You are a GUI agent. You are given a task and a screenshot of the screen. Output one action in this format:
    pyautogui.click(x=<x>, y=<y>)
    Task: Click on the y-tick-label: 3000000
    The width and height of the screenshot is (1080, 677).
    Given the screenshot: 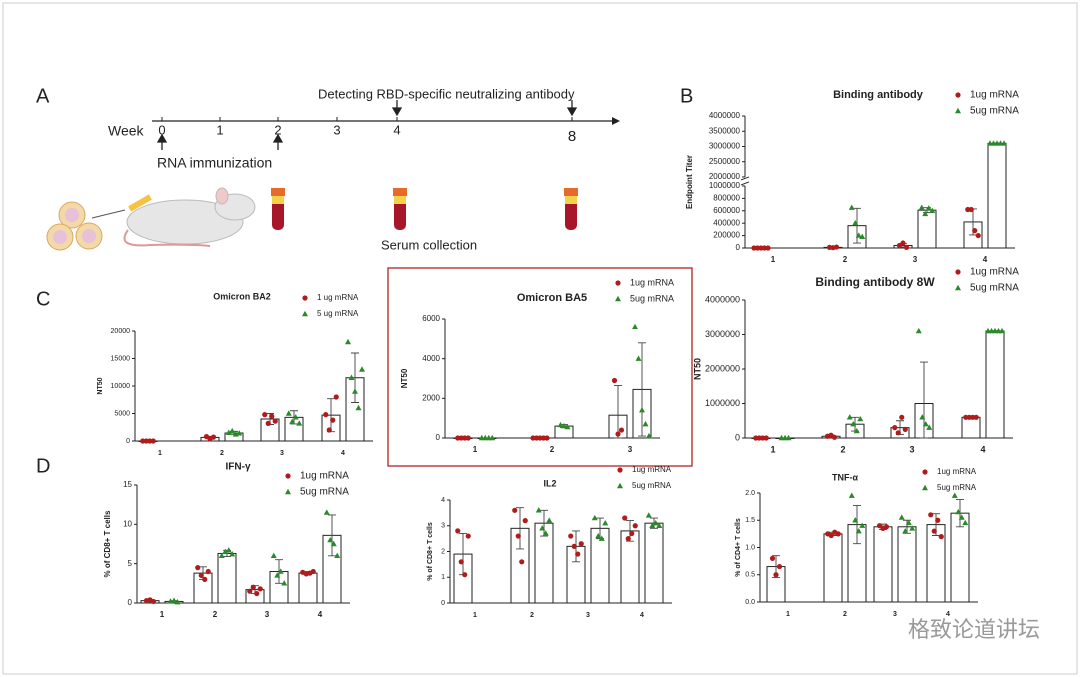 What is the action you would take?
    pyautogui.click(x=725, y=146)
    